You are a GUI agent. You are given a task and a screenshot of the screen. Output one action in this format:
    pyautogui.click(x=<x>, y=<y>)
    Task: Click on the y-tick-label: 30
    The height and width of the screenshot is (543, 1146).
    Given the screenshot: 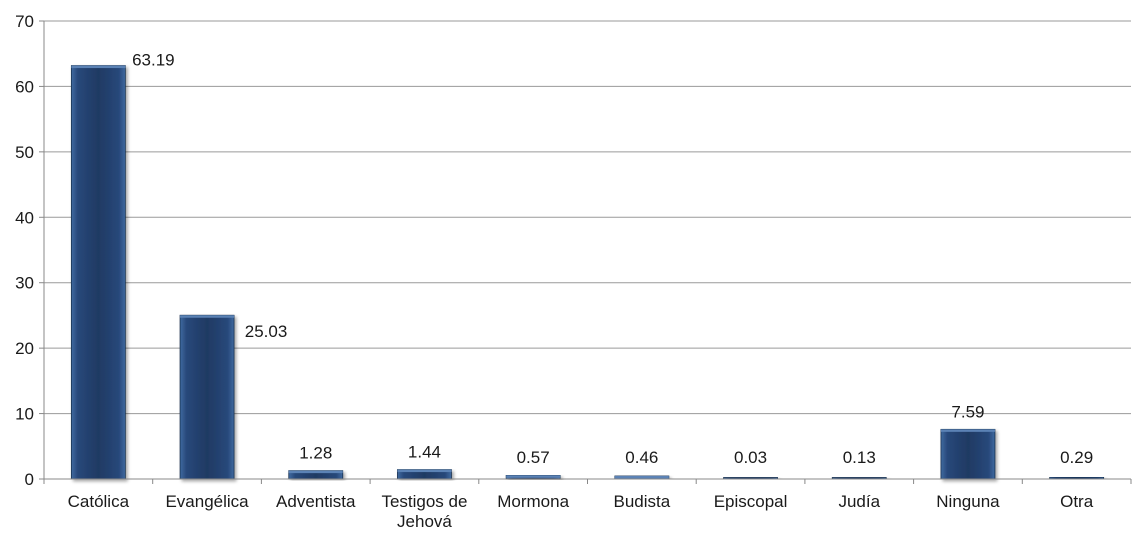 What is the action you would take?
    pyautogui.click(x=24, y=283)
    